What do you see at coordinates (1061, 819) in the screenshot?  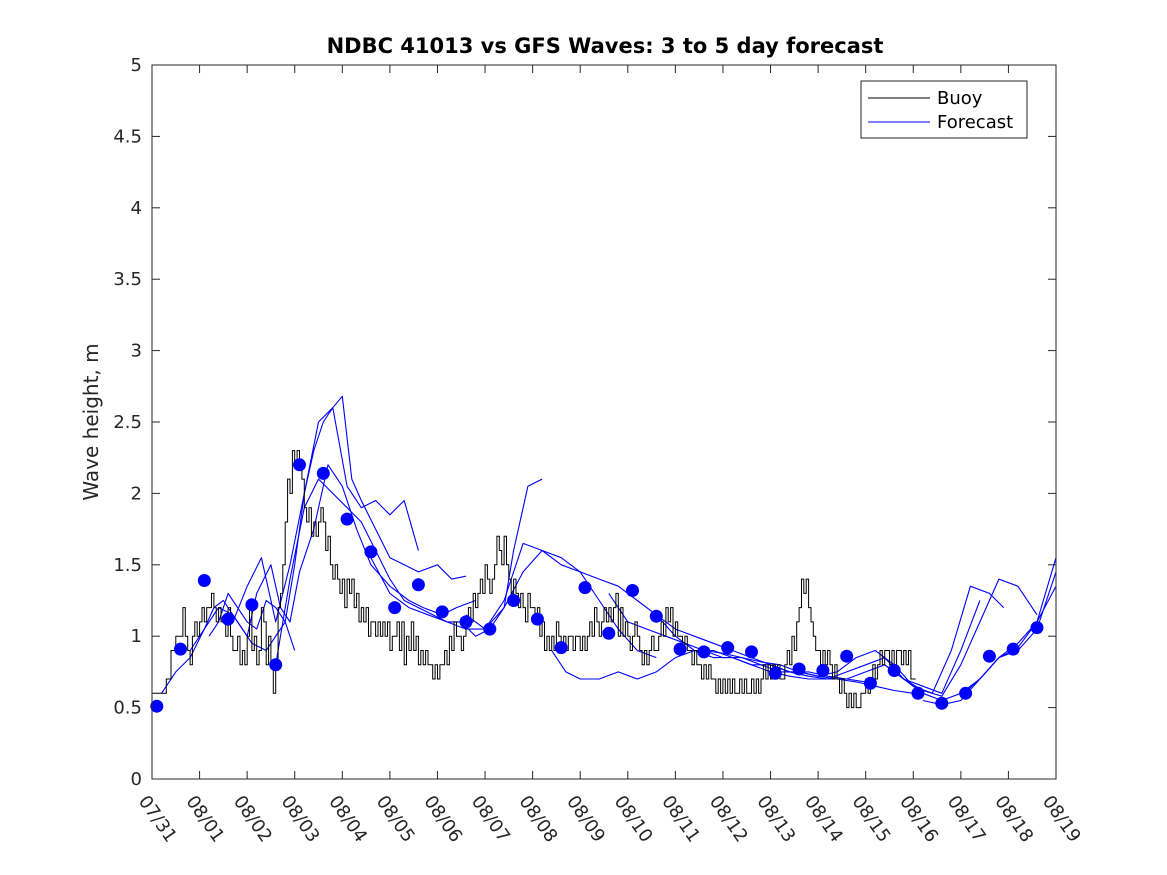 I see `x-tick-label: 08/19` at bounding box center [1061, 819].